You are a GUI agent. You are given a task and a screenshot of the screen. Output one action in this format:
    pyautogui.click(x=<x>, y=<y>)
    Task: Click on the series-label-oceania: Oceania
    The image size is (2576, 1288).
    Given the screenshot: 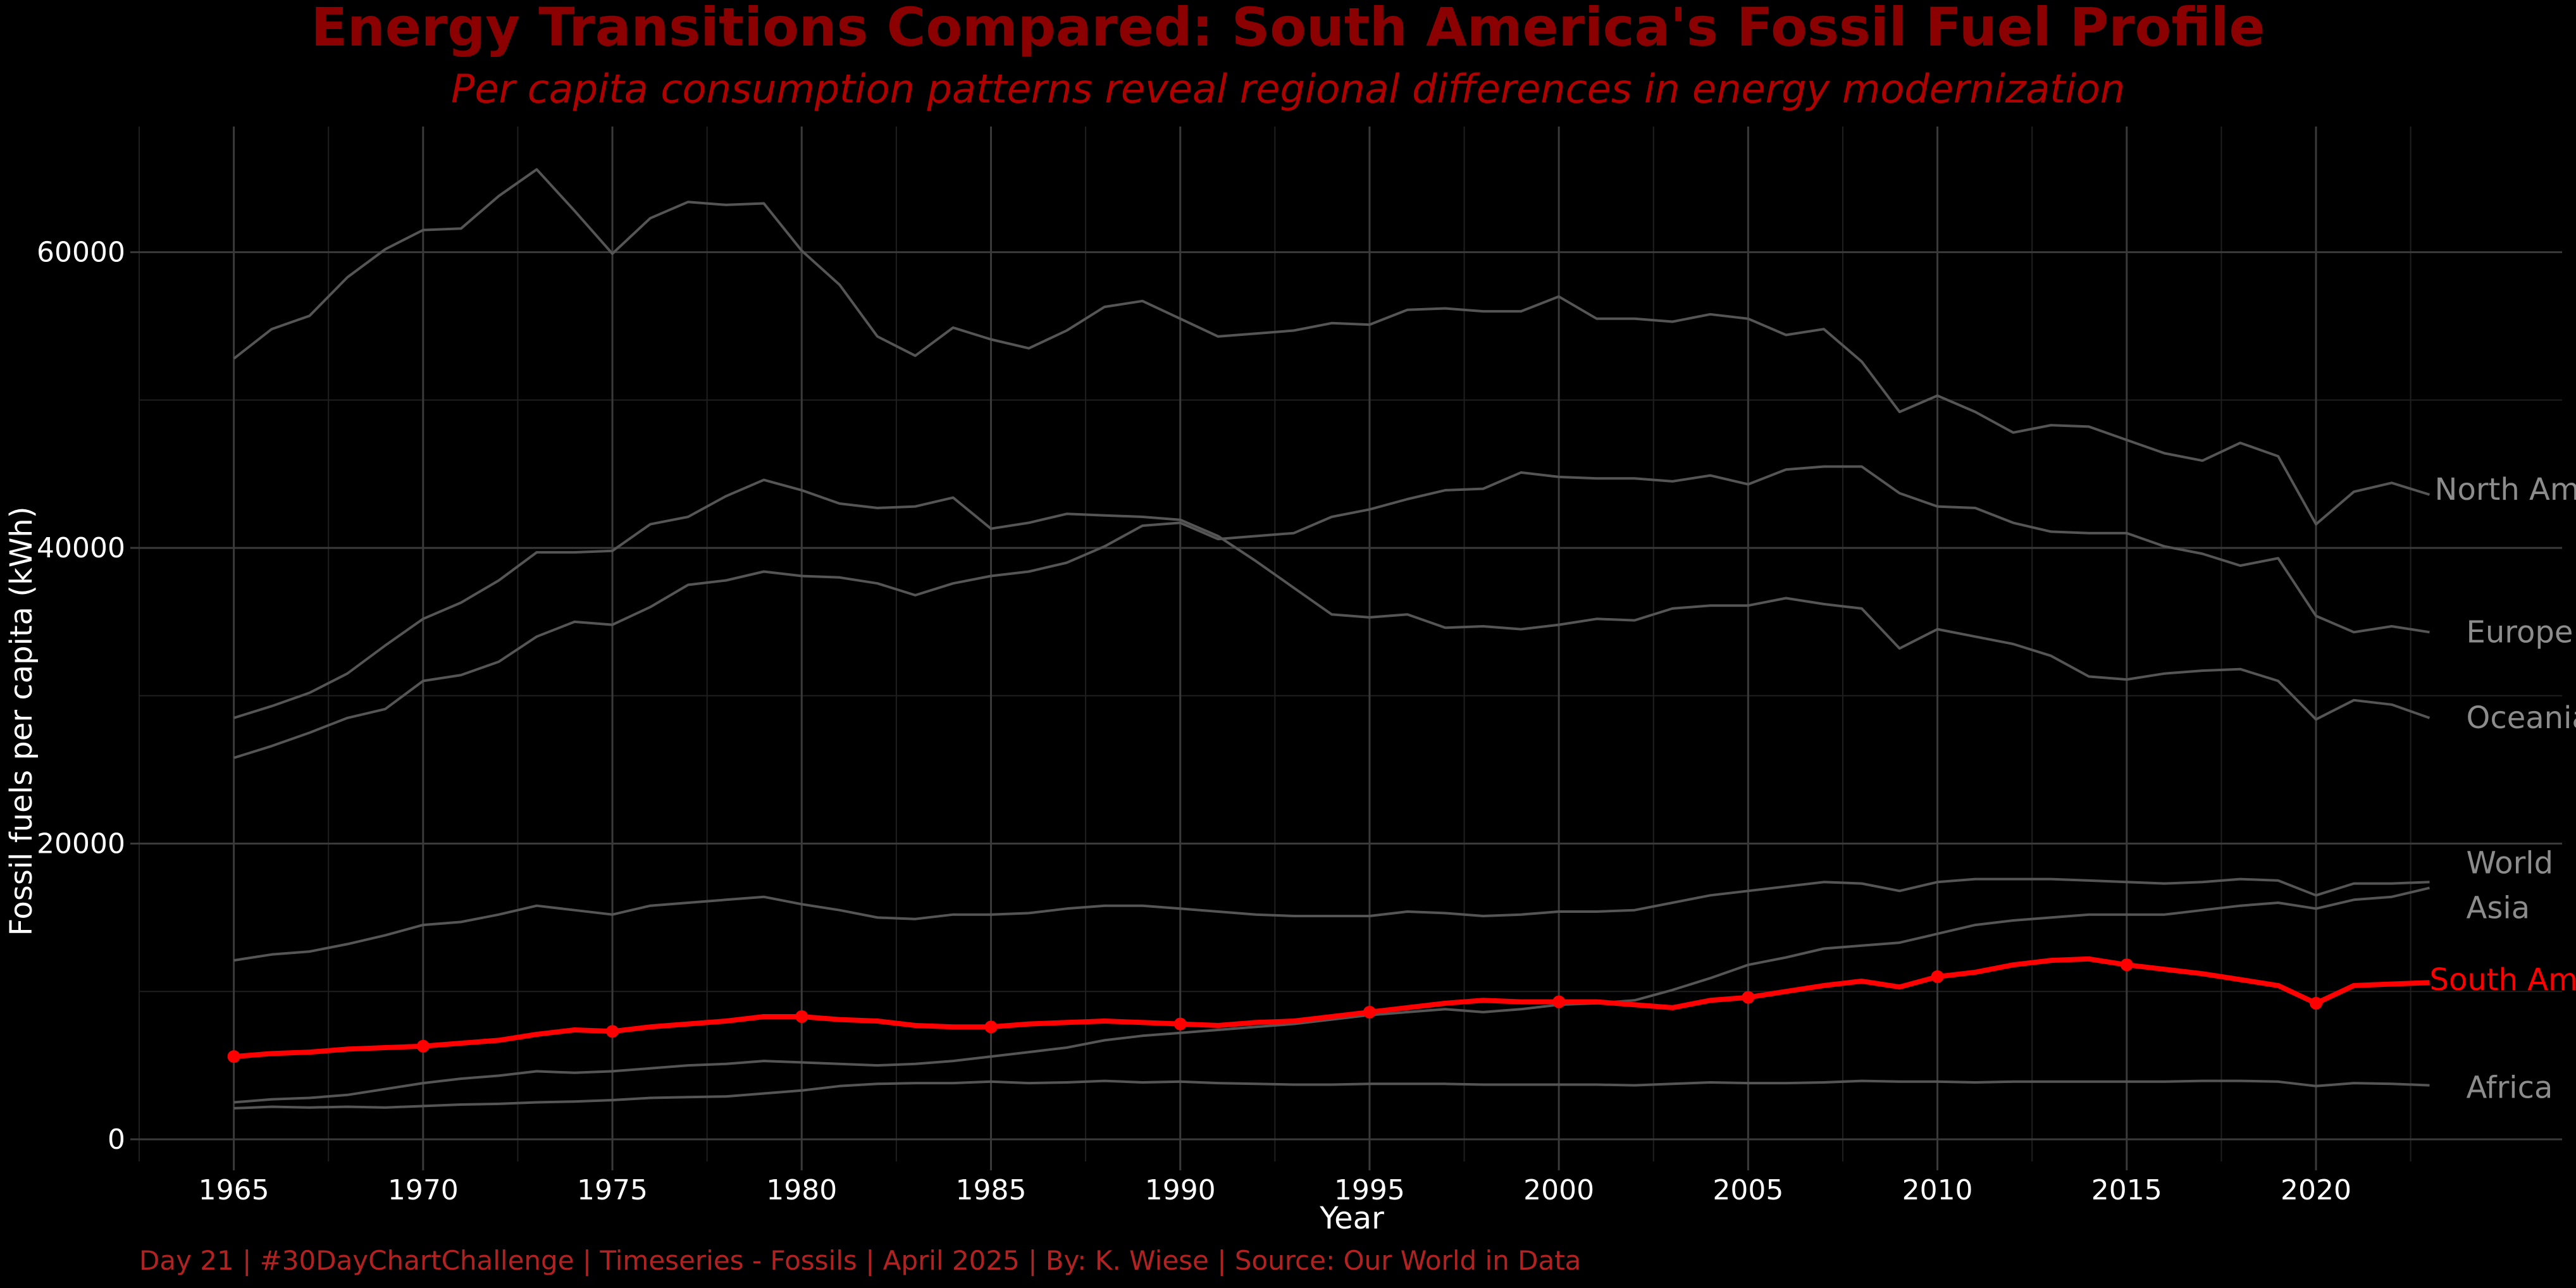 What is the action you would take?
    pyautogui.click(x=2522, y=718)
    